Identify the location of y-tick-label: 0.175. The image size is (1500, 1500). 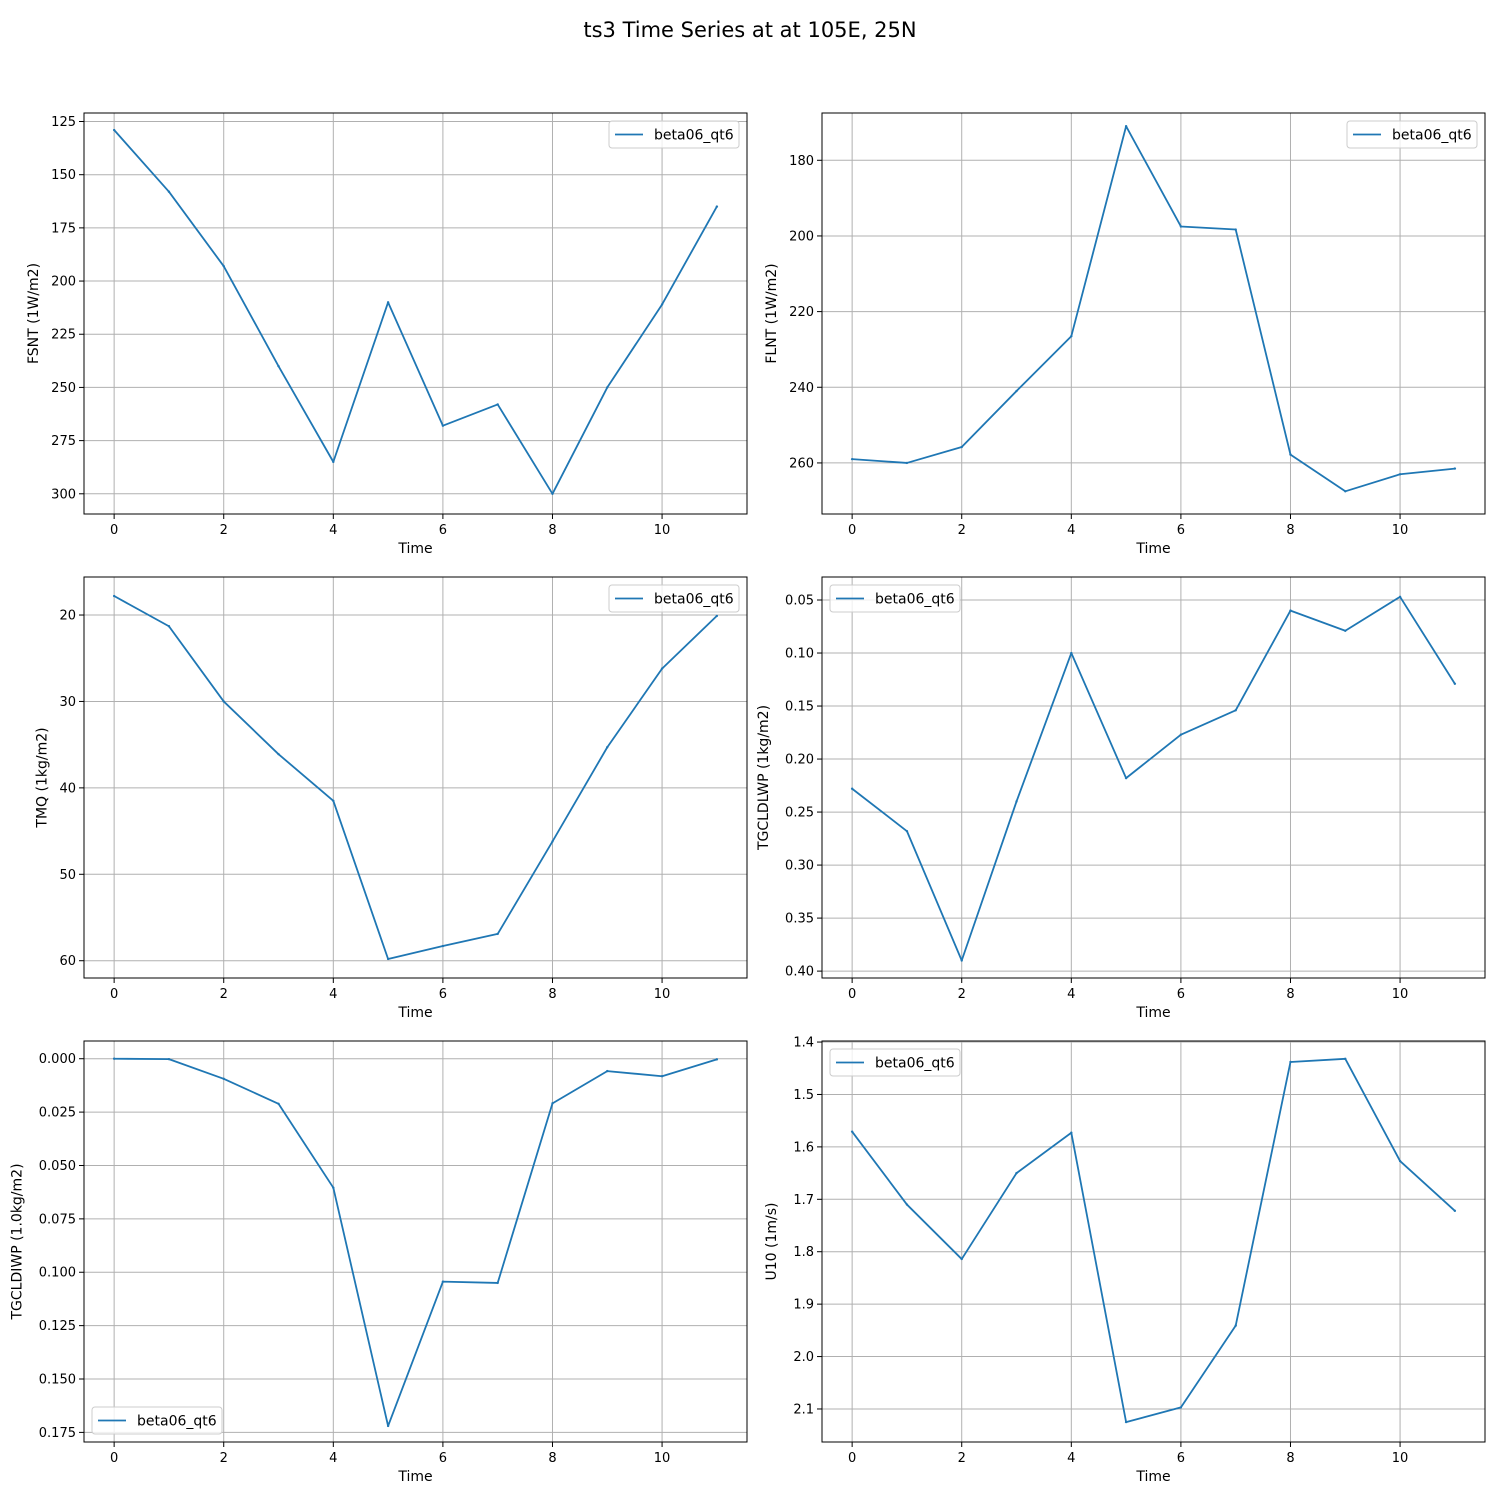
(57, 1433).